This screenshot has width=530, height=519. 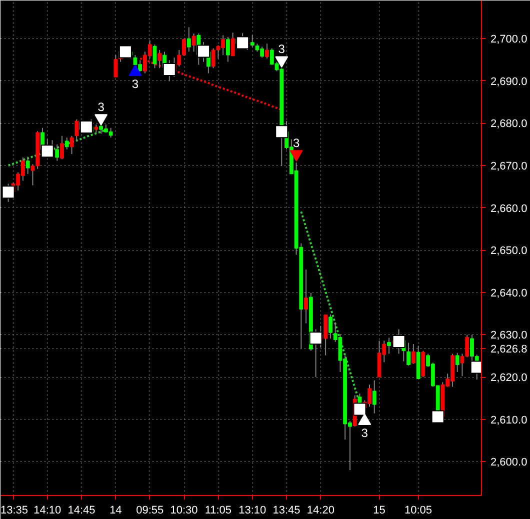 I want to click on x-tick-label: 11:05, so click(x=218, y=510).